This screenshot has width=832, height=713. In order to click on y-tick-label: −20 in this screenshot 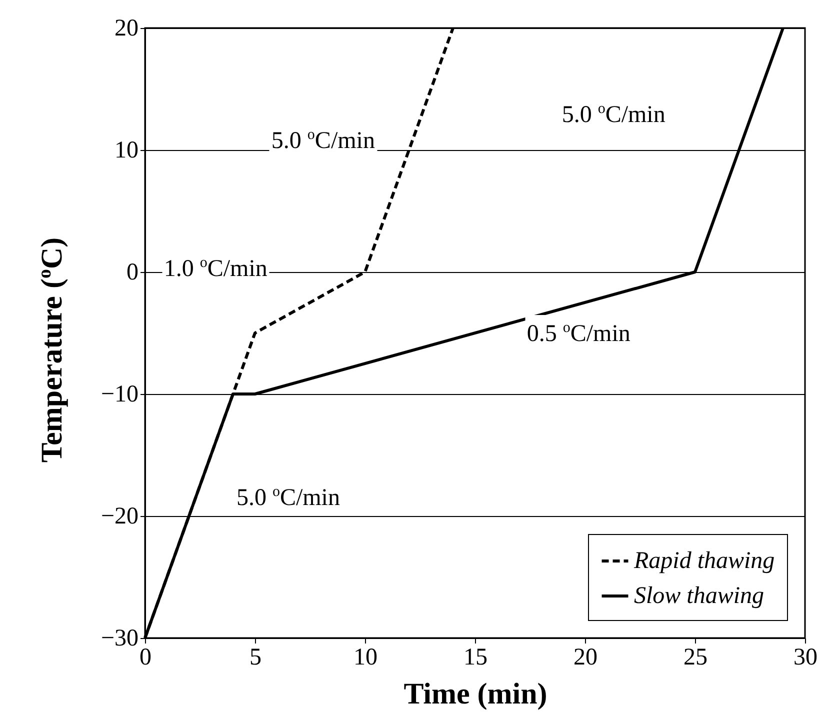, I will do `click(119, 517)`.